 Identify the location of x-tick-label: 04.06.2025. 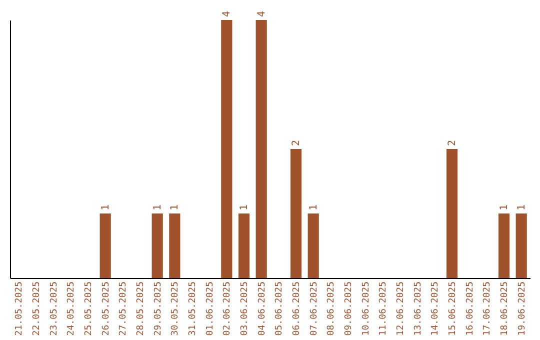
(262, 309).